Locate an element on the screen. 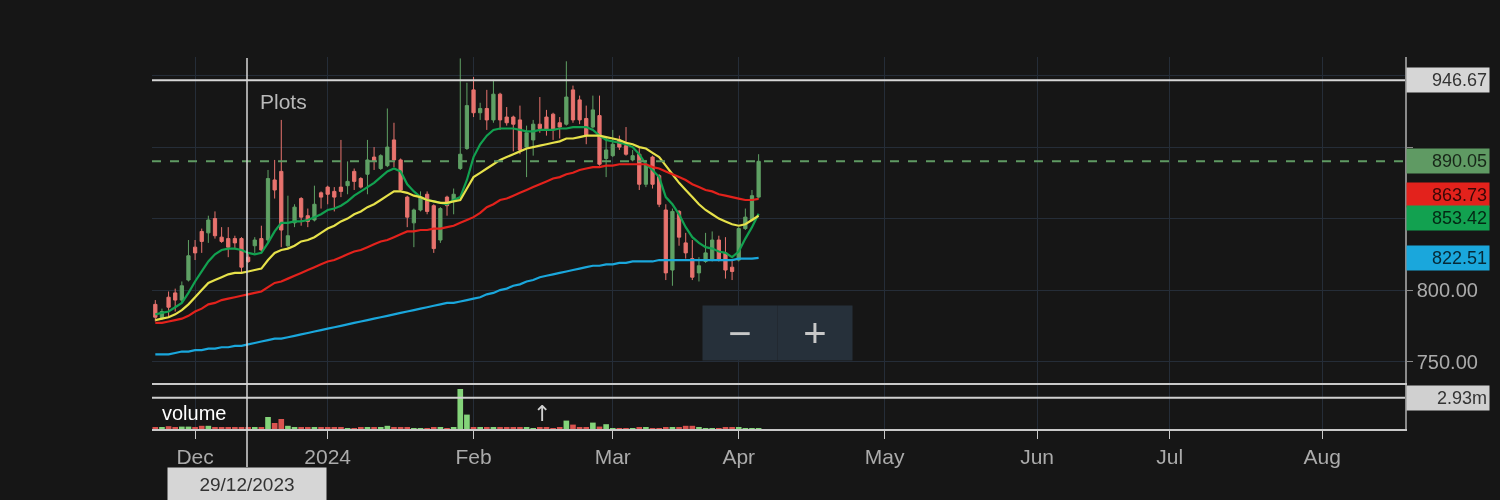 This screenshot has height=500, width=1500. x-tick-label: Aug is located at coordinates (1322, 456).